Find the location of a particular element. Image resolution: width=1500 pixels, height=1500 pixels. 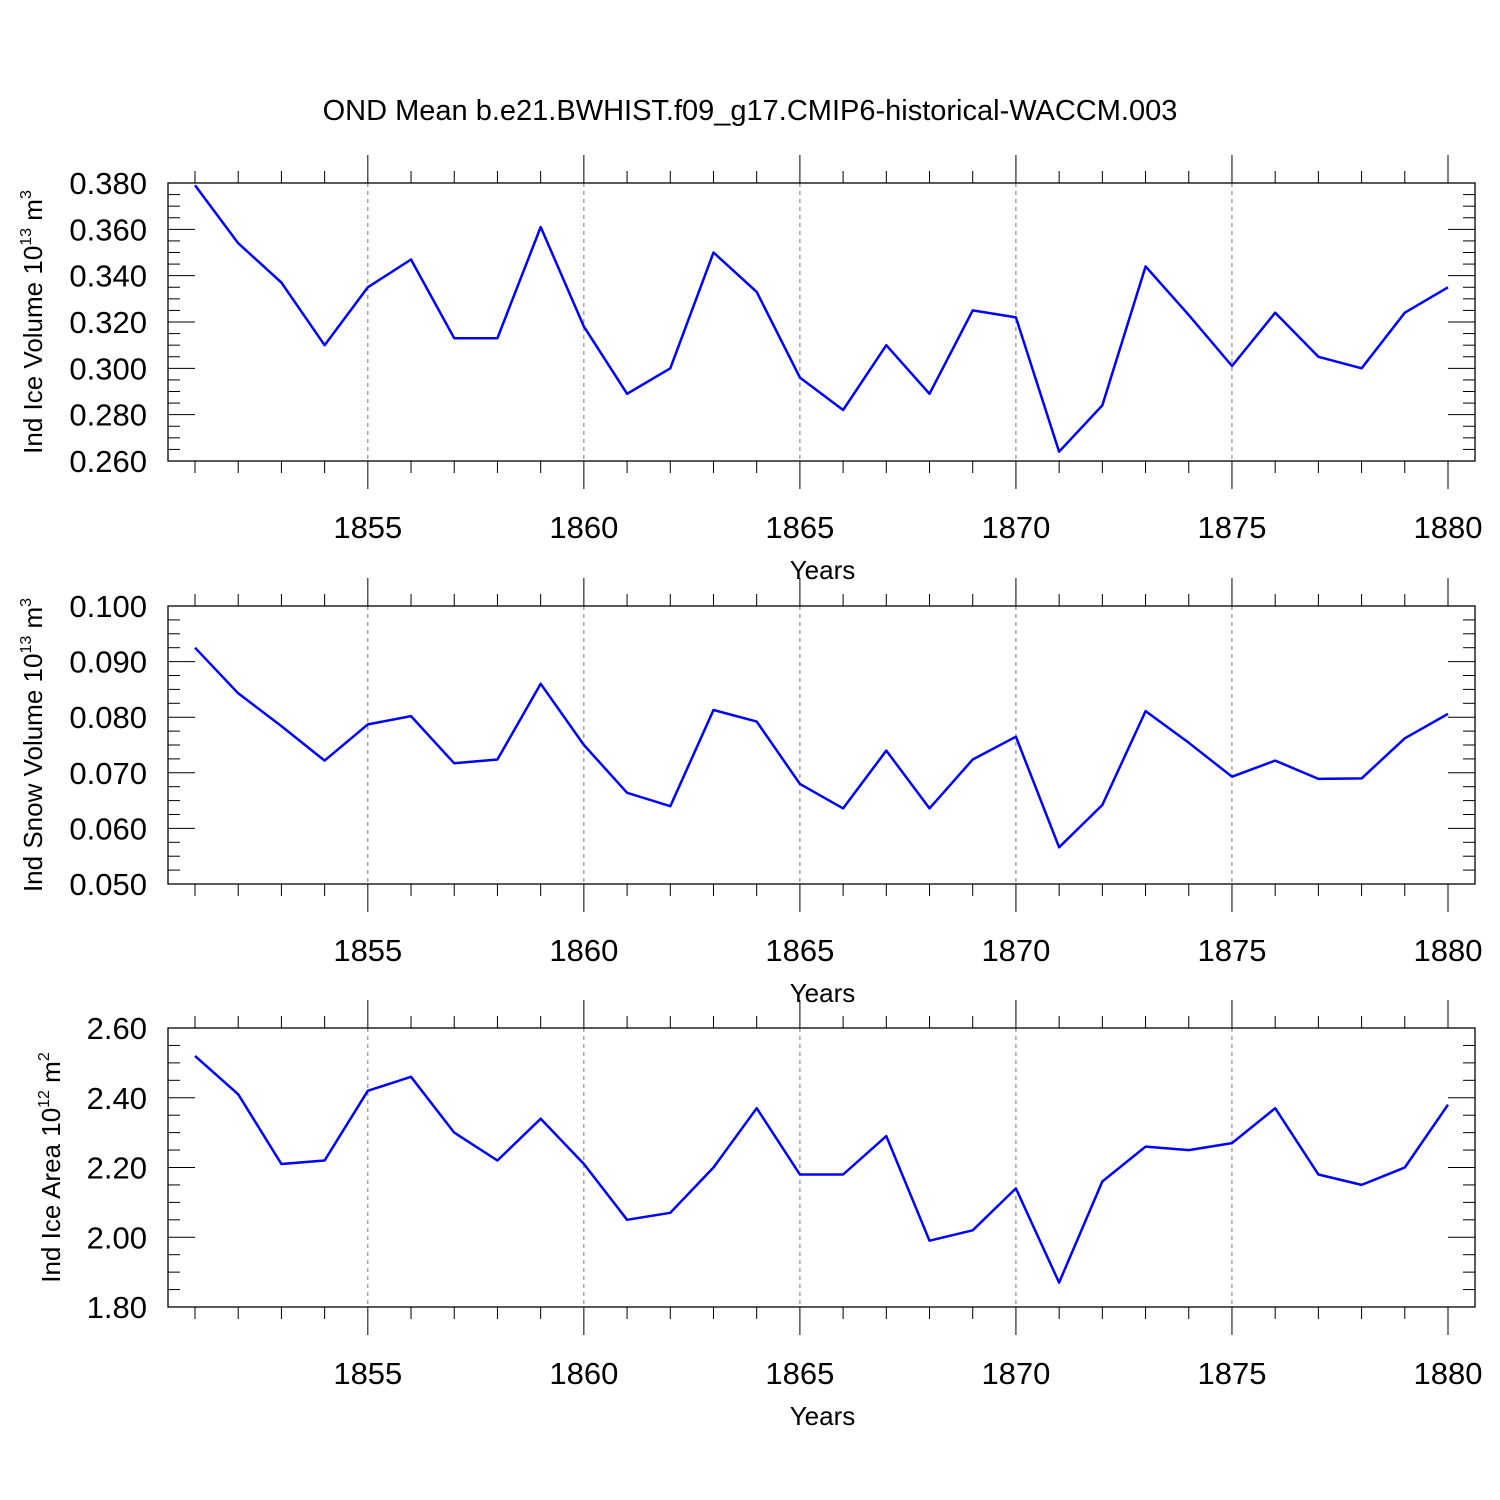

y-tick-label: 2.40 is located at coordinates (117, 1098).